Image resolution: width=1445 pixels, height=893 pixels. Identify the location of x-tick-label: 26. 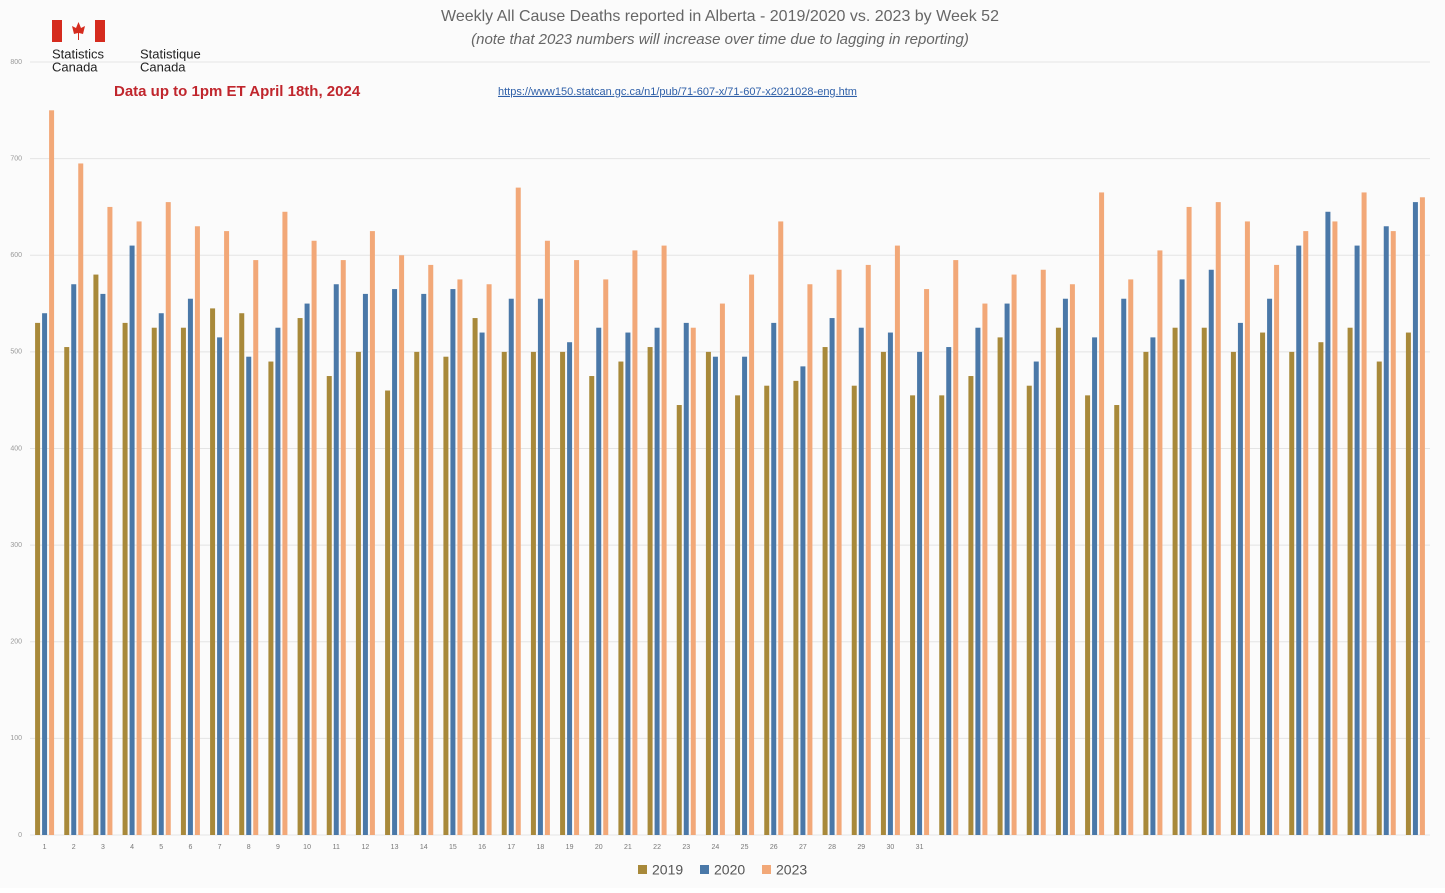
(774, 847).